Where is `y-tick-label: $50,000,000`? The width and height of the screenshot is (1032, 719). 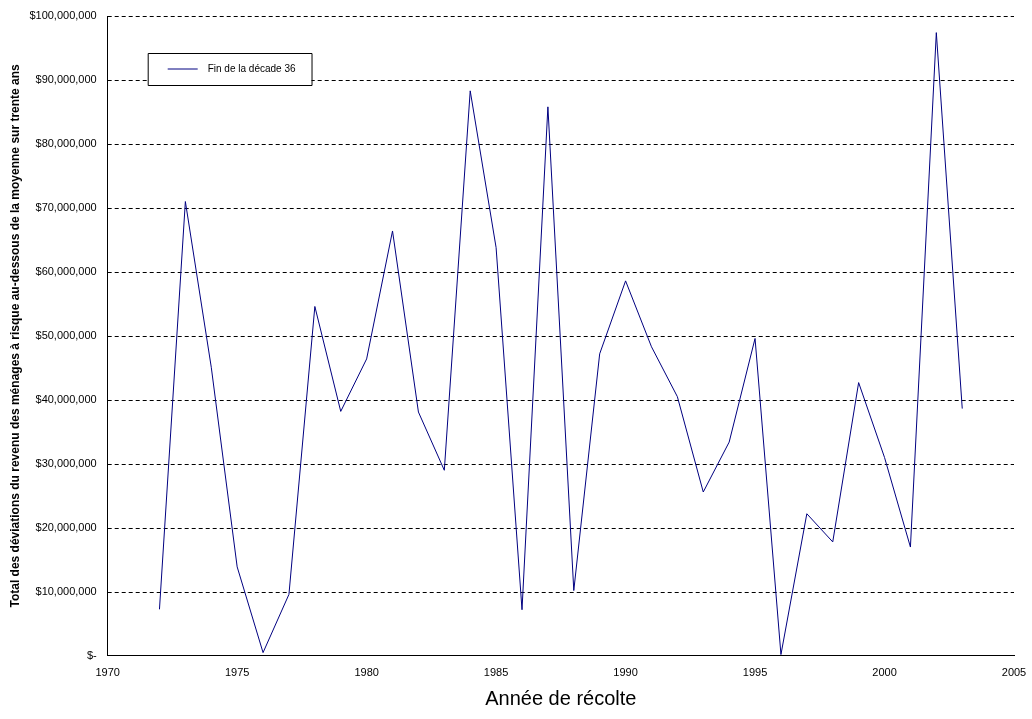 y-tick-label: $50,000,000 is located at coordinates (66, 334).